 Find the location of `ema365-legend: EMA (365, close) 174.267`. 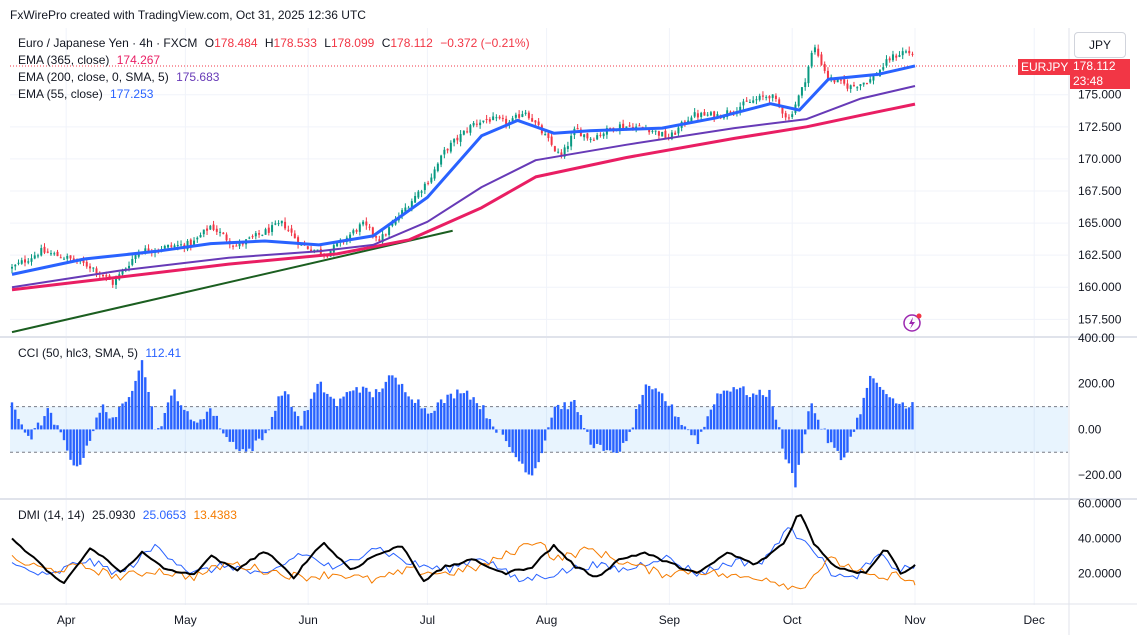

ema365-legend: EMA (365, close) 174.267 is located at coordinates (91, 60).